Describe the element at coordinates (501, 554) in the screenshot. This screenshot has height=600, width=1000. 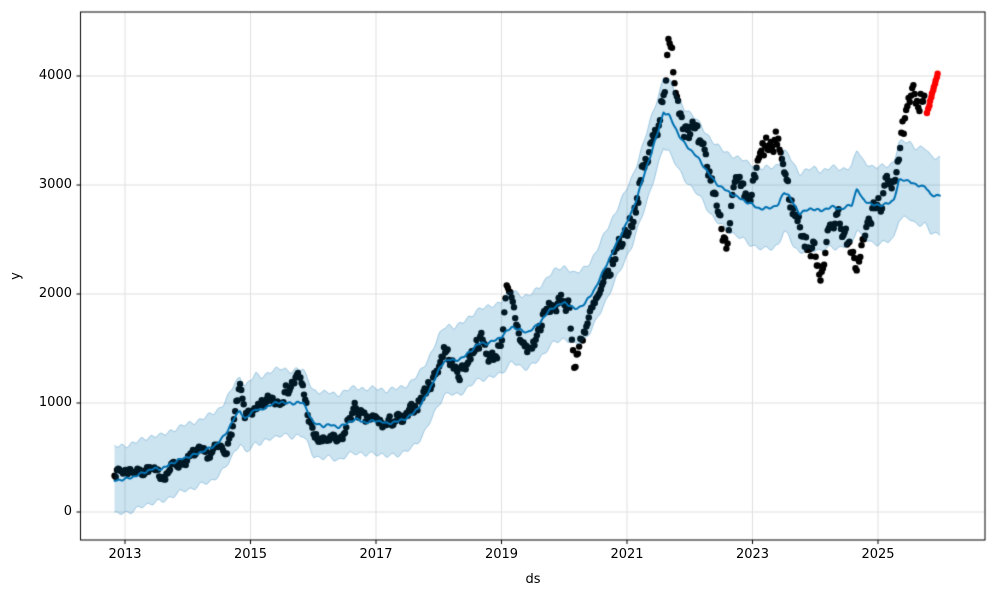
I see `x-tick-label-2019: 2019` at that location.